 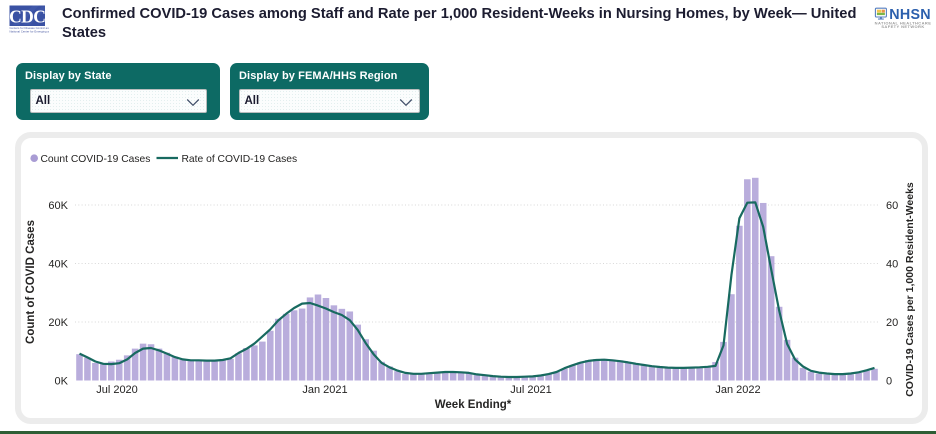 I want to click on svg-text: Jan 2021, so click(x=324, y=390).